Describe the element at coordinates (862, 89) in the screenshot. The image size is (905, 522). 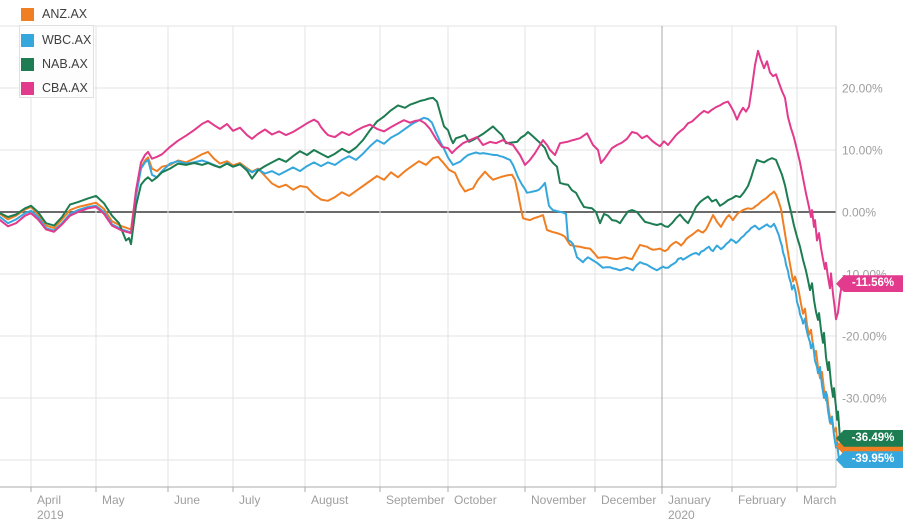
I see `y-axis-label: 20.00%` at that location.